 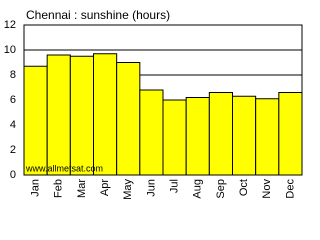 I want to click on y-tick-label: 0, so click(x=13, y=175).